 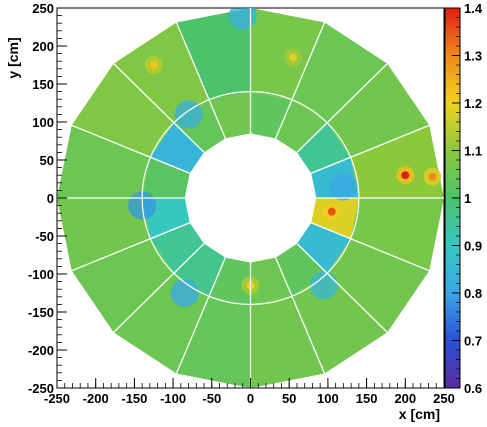 I want to click on colorbar-tick-label: 1.3, so click(x=473, y=56).